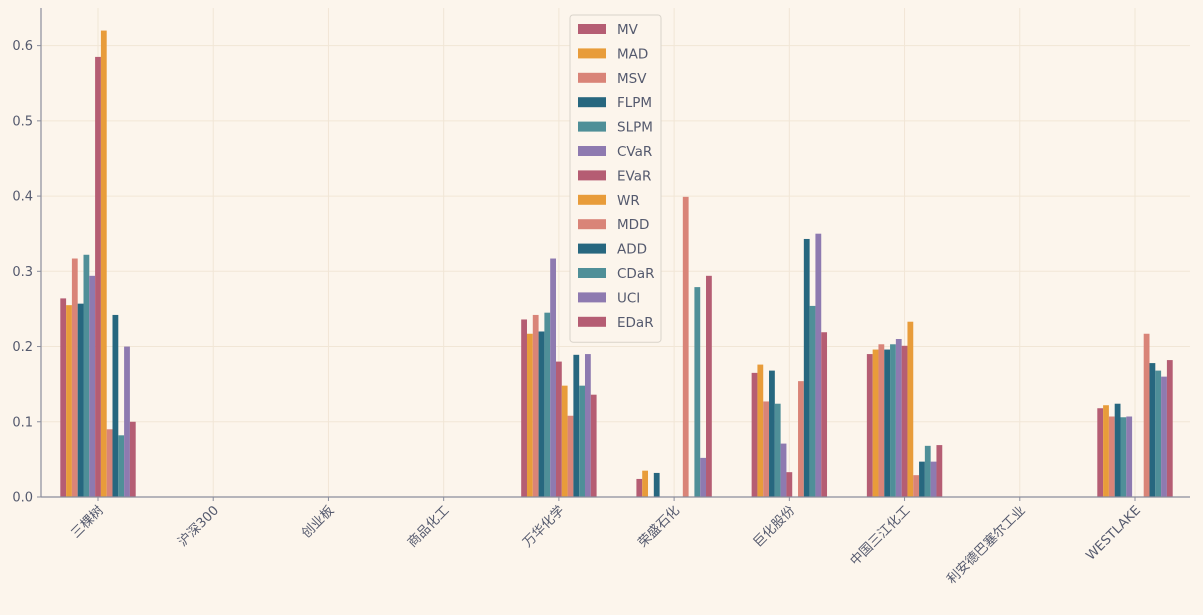 The width and height of the screenshot is (1203, 615). What do you see at coordinates (592, 126) in the screenshot?
I see `legend-swatch-slpm` at bounding box center [592, 126].